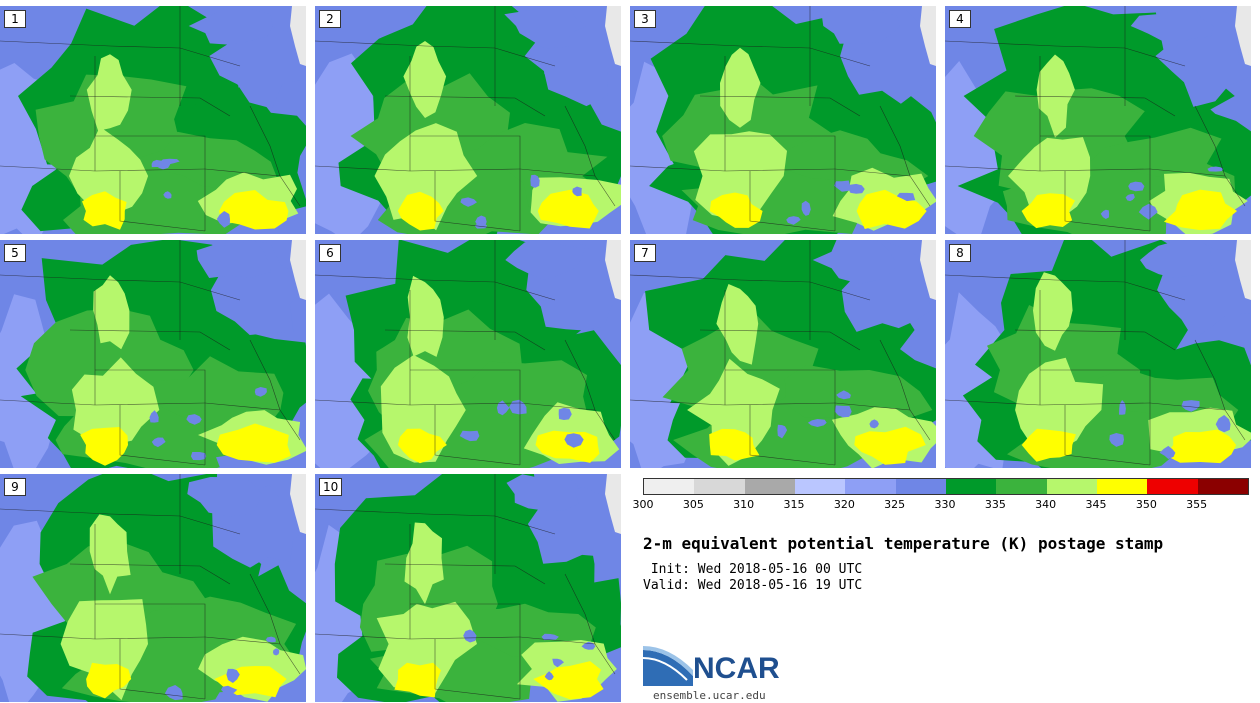 Image resolution: width=1260 pixels, height=703 pixels. Describe the element at coordinates (15, 19) in the screenshot. I see `panel-label-1: 1` at that location.